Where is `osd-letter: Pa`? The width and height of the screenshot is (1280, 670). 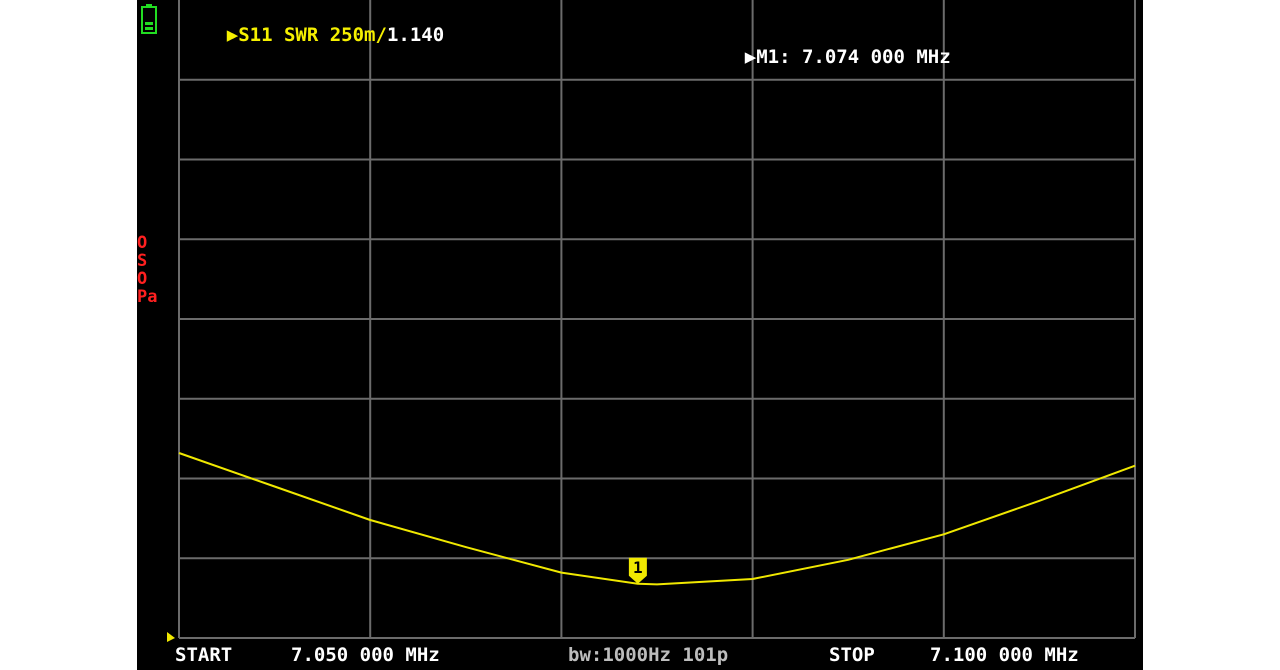 osd-letter: Pa is located at coordinates (147, 297).